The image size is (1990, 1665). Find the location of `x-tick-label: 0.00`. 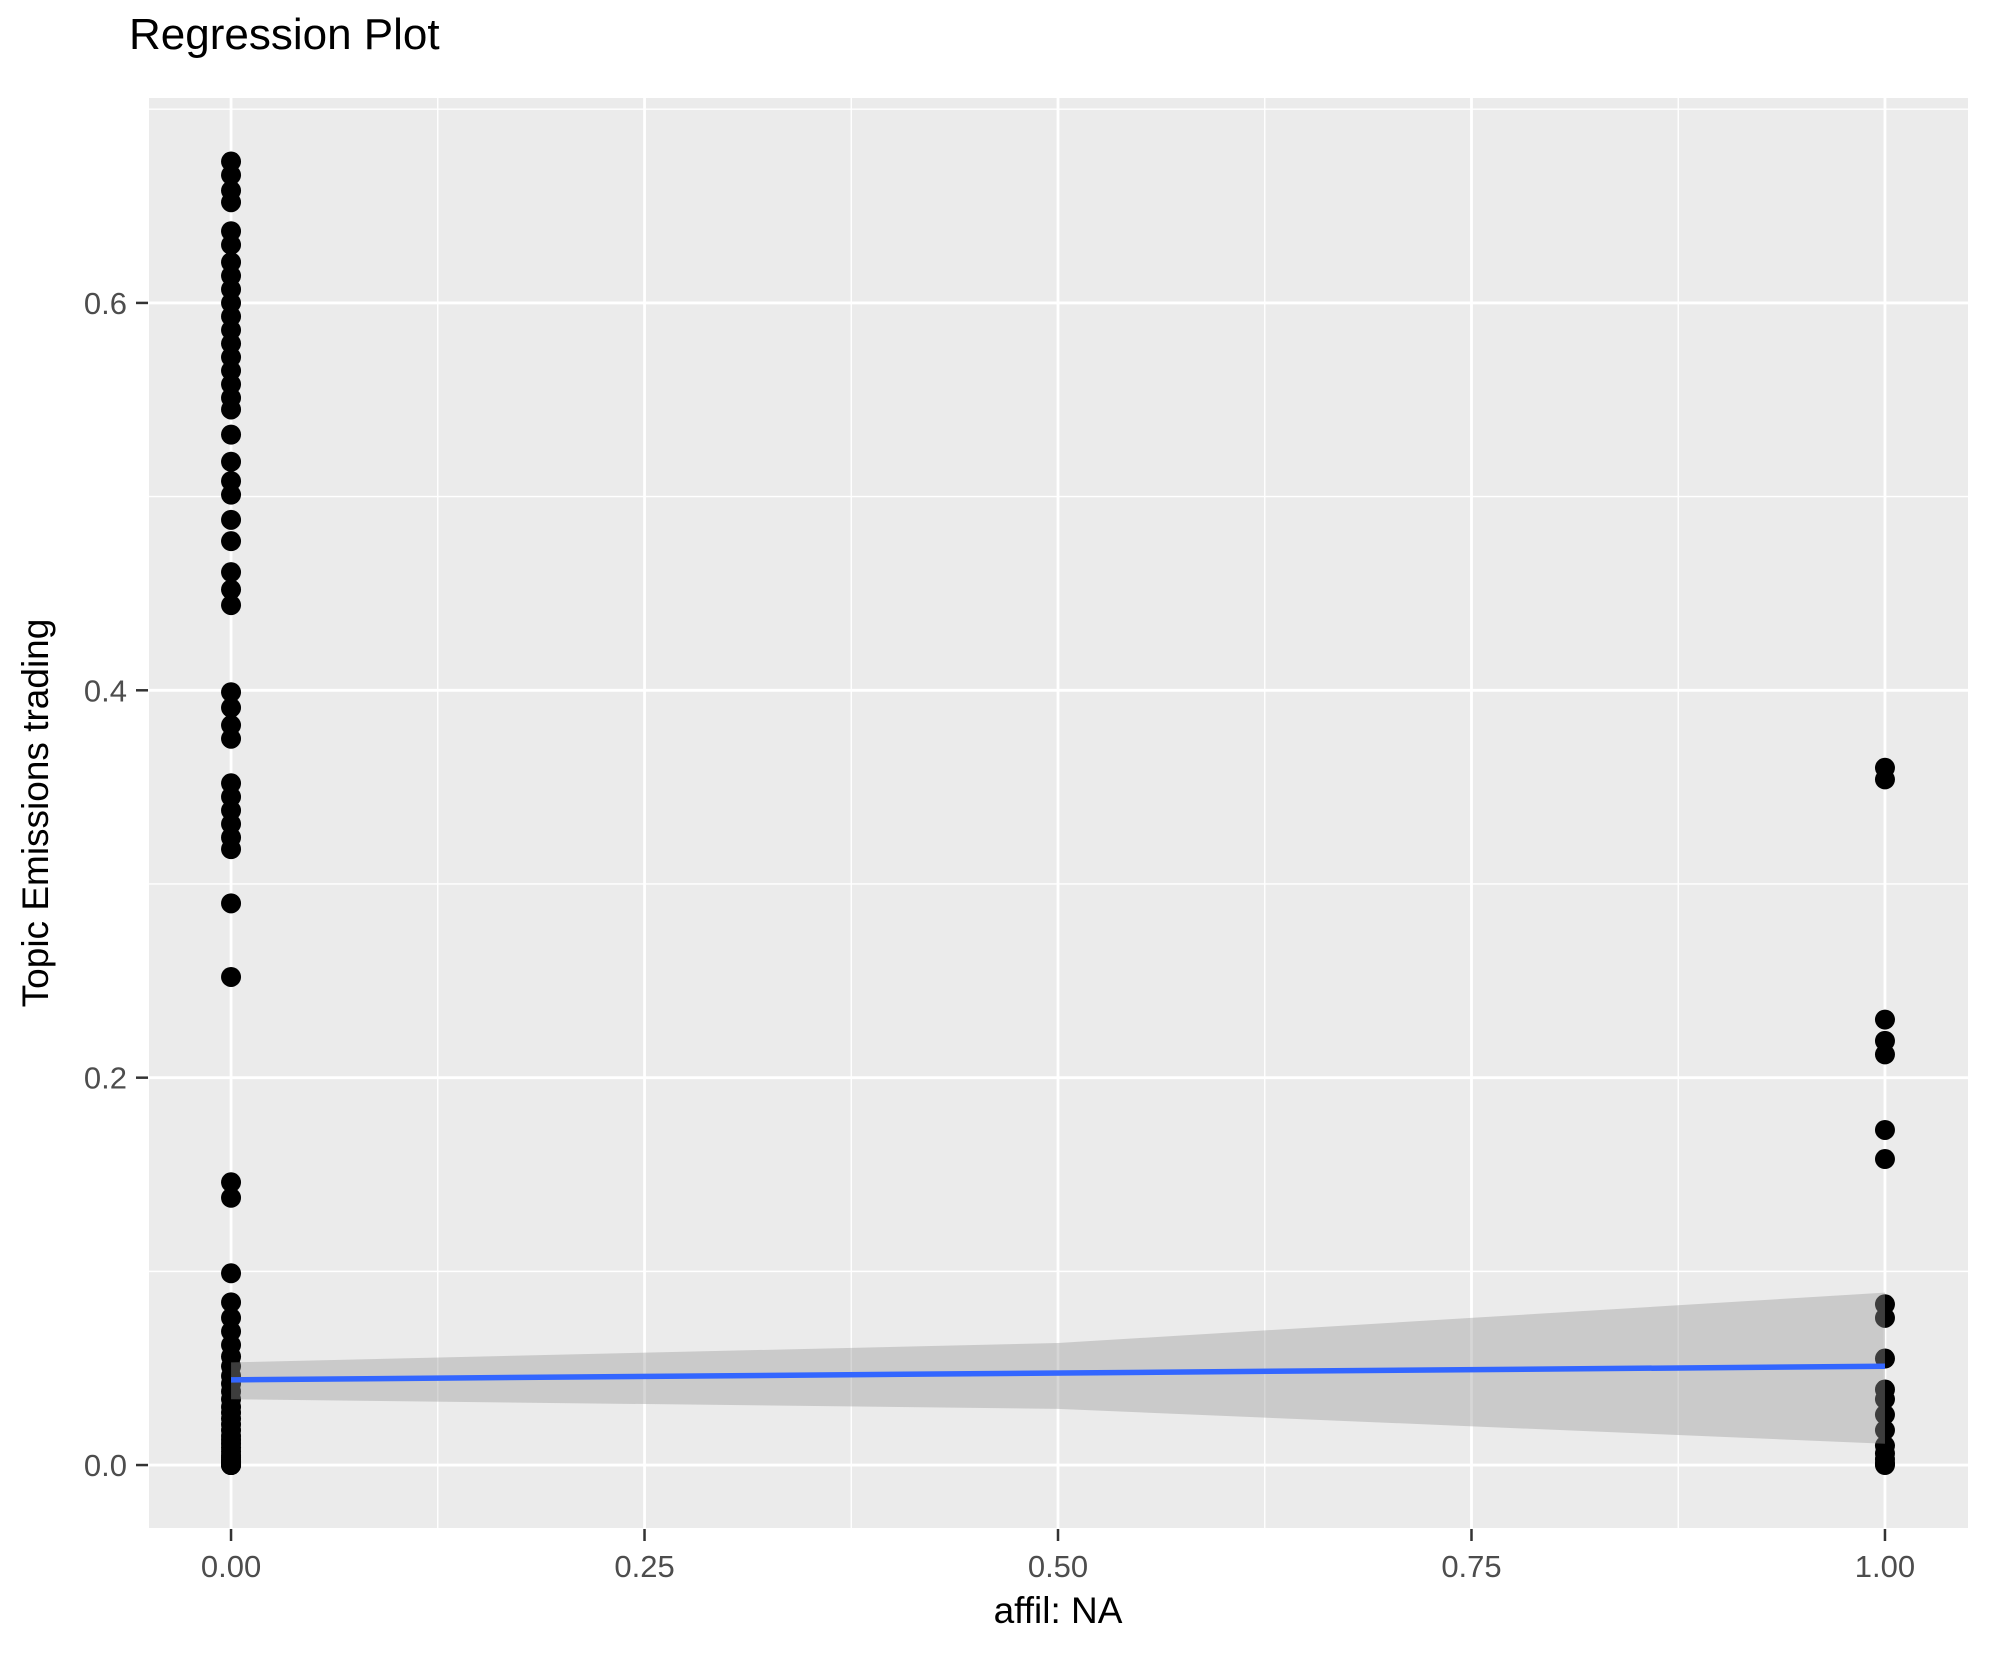

x-tick-label: 0.00 is located at coordinates (231, 1566).